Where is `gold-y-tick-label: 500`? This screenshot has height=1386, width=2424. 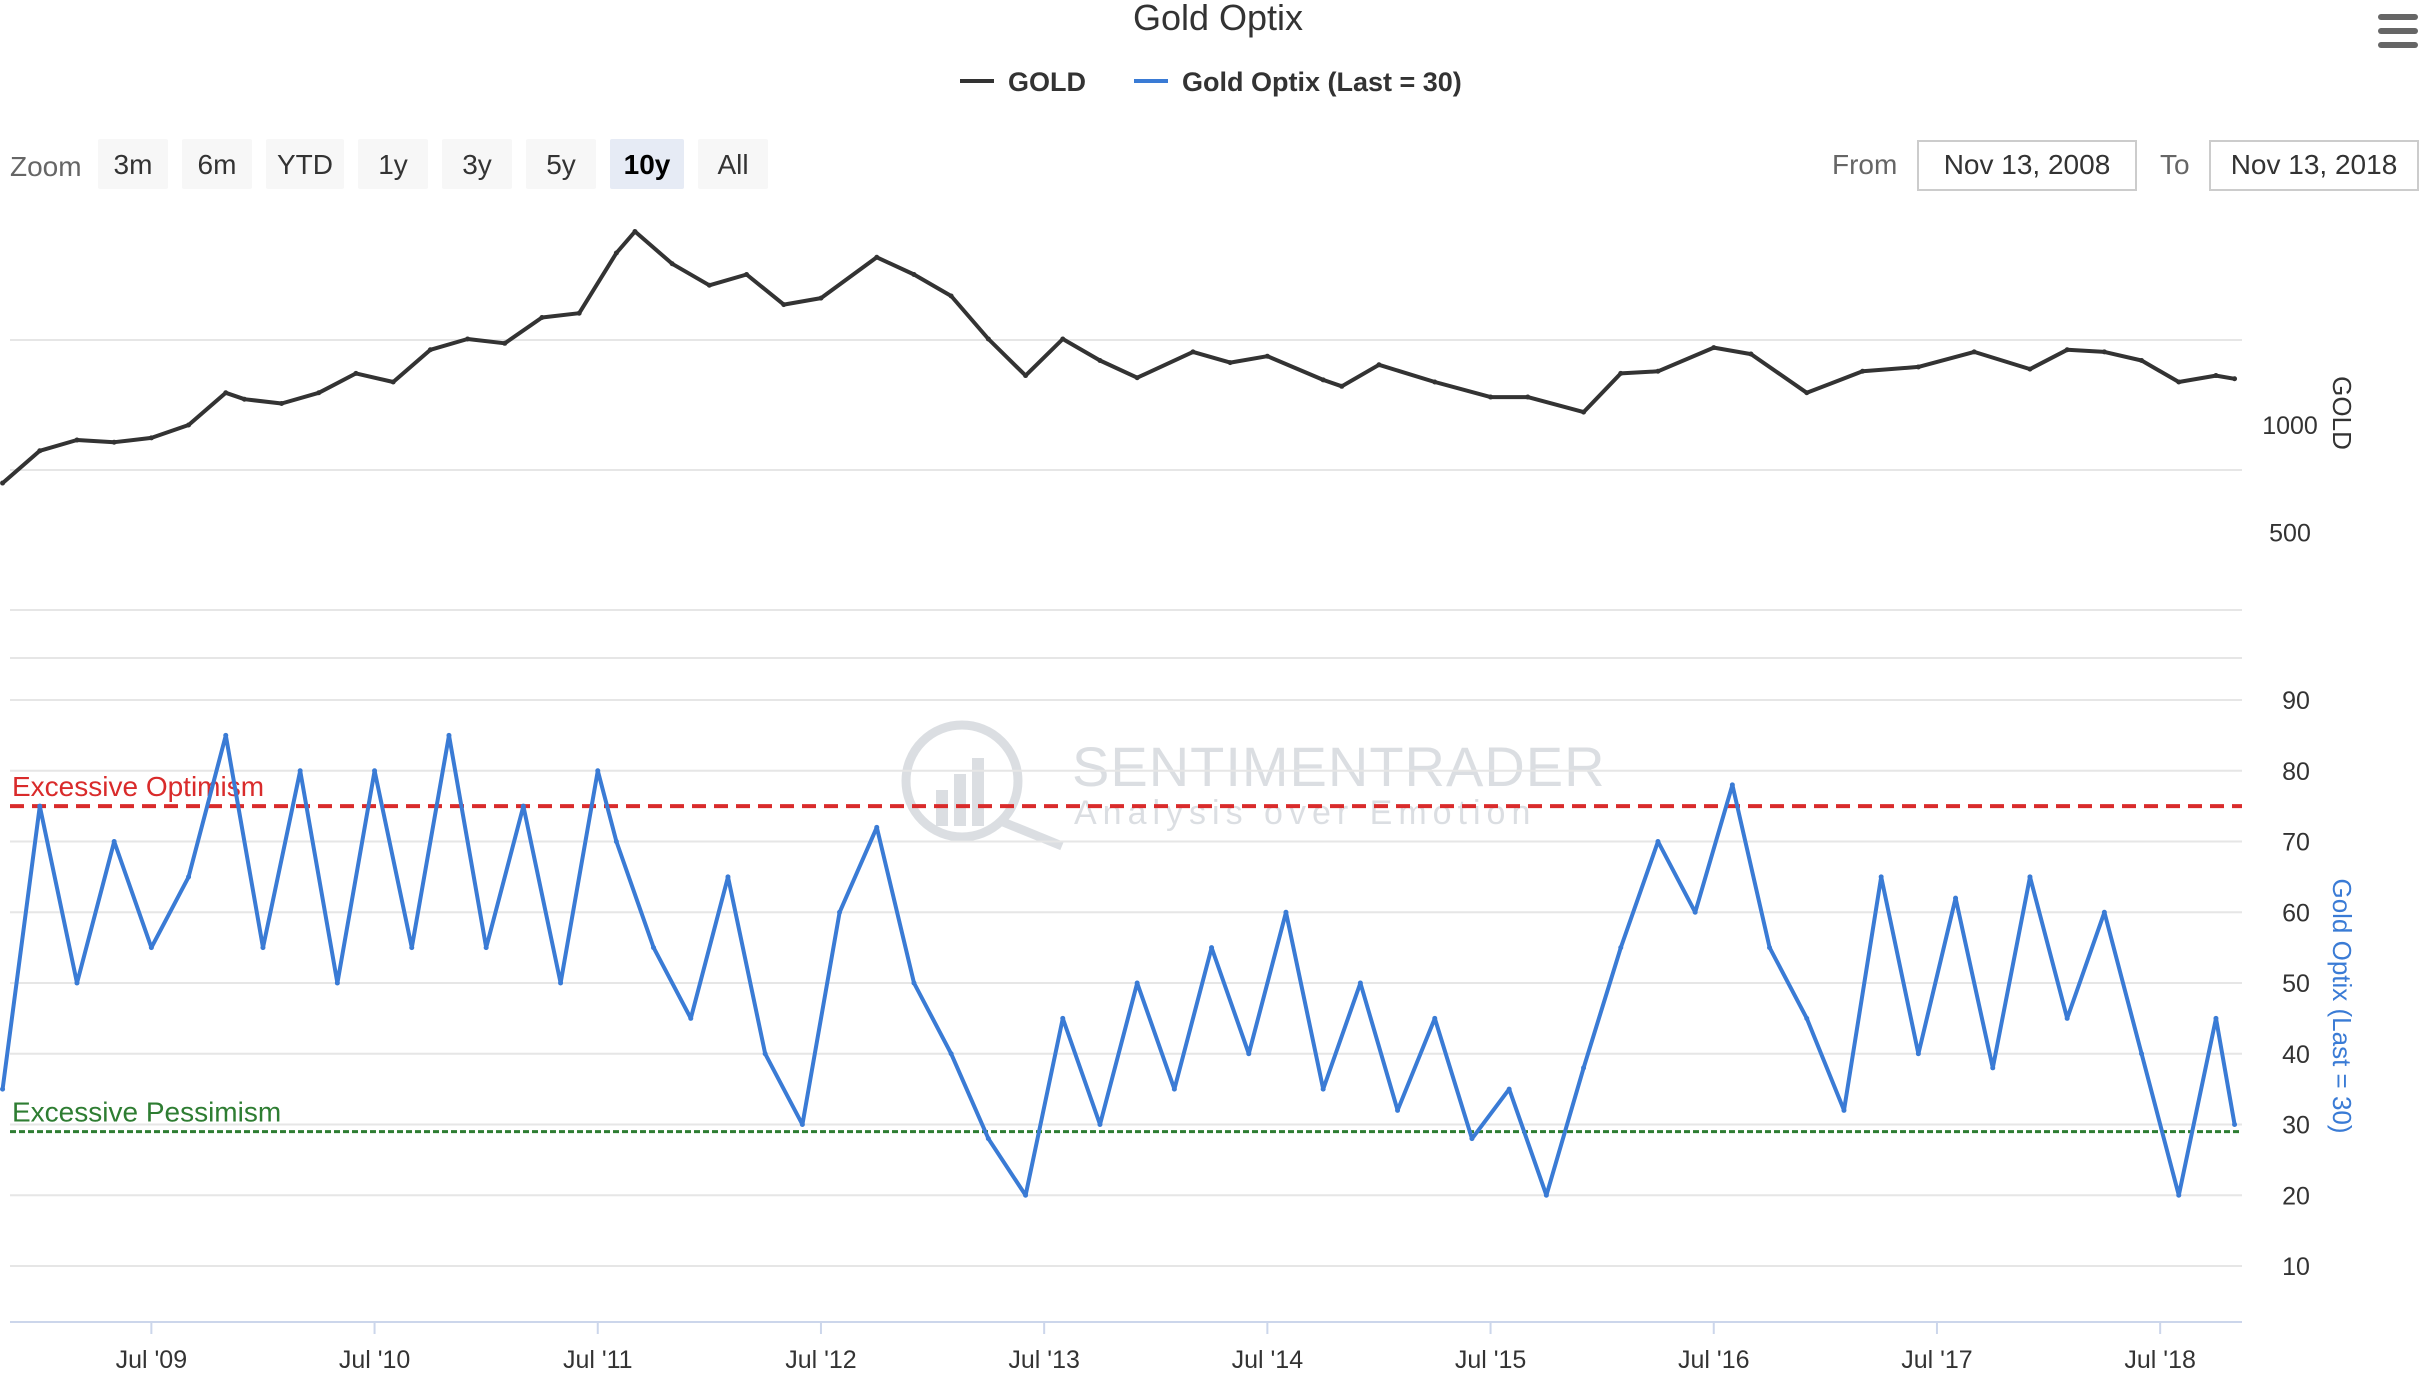 gold-y-tick-label: 500 is located at coordinates (2290, 534).